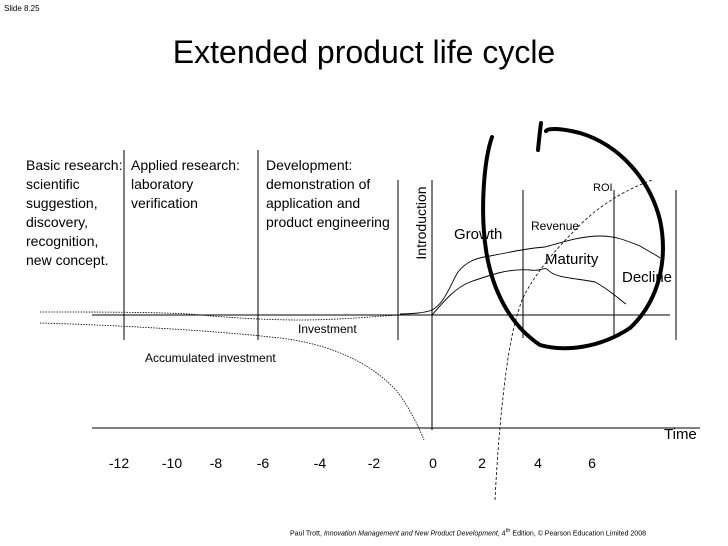 The image size is (728, 546). What do you see at coordinates (680, 434) in the screenshot?
I see `time-axis-label: Time` at bounding box center [680, 434].